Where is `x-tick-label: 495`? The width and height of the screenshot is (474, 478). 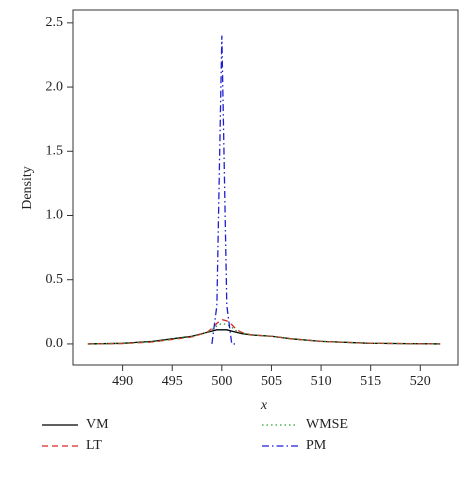 x-tick-label: 495 is located at coordinates (172, 381).